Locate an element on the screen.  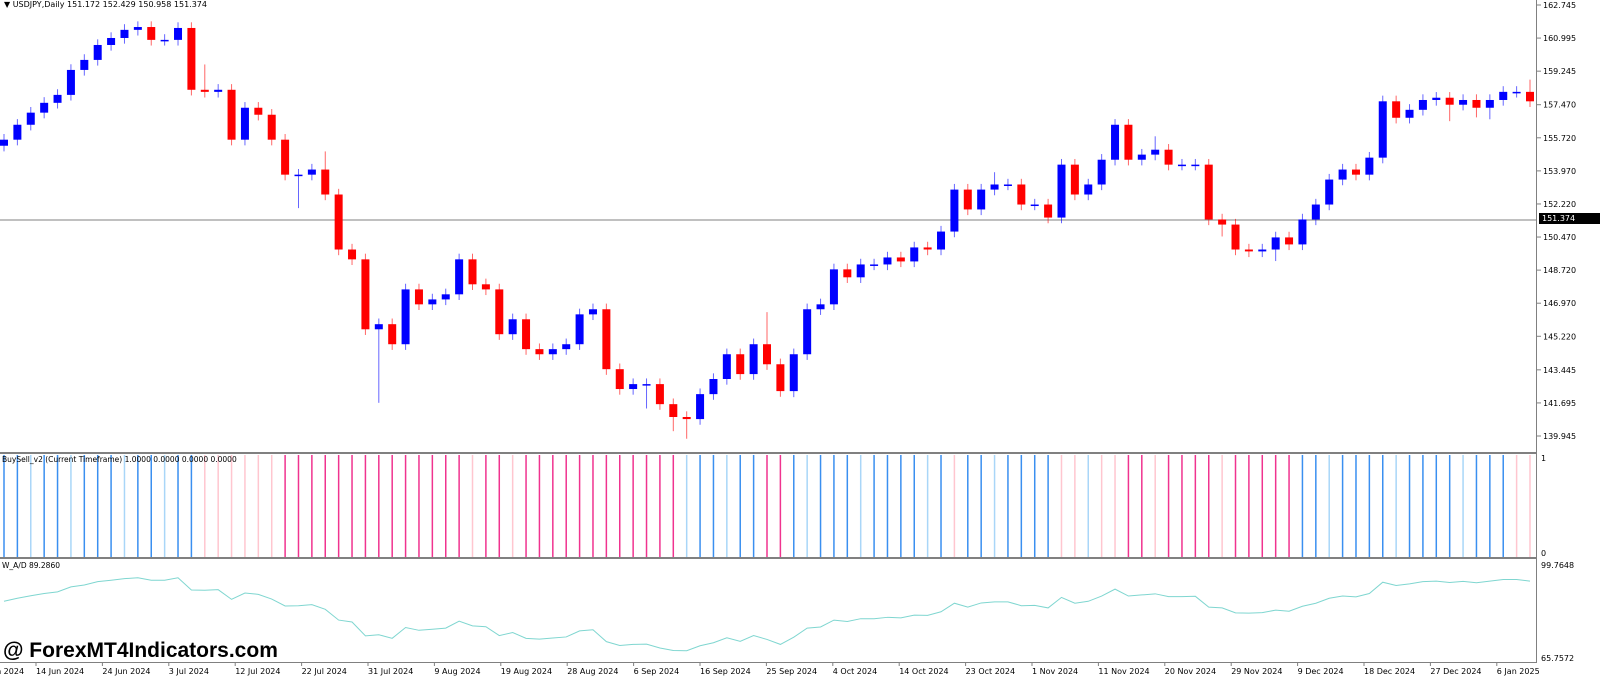
price-tick-label: 152.220 is located at coordinates (1559, 204).